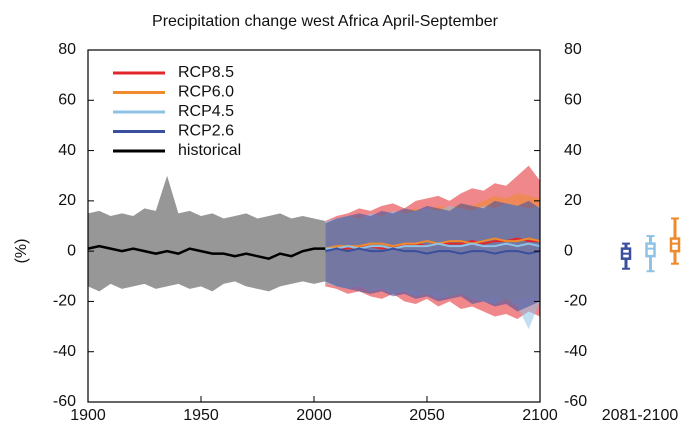  I want to click on y-tick-label: 40, so click(67, 150).